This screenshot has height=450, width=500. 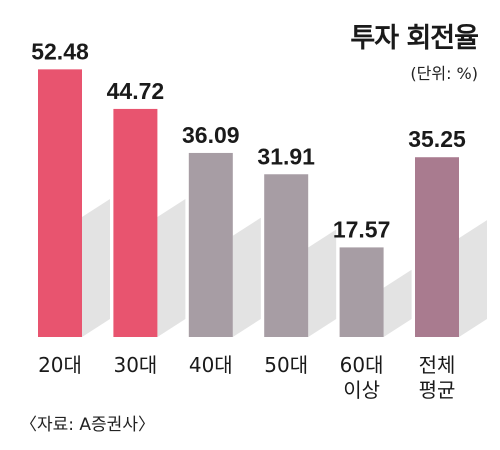 I want to click on category-label: 50대, so click(x=286, y=365).